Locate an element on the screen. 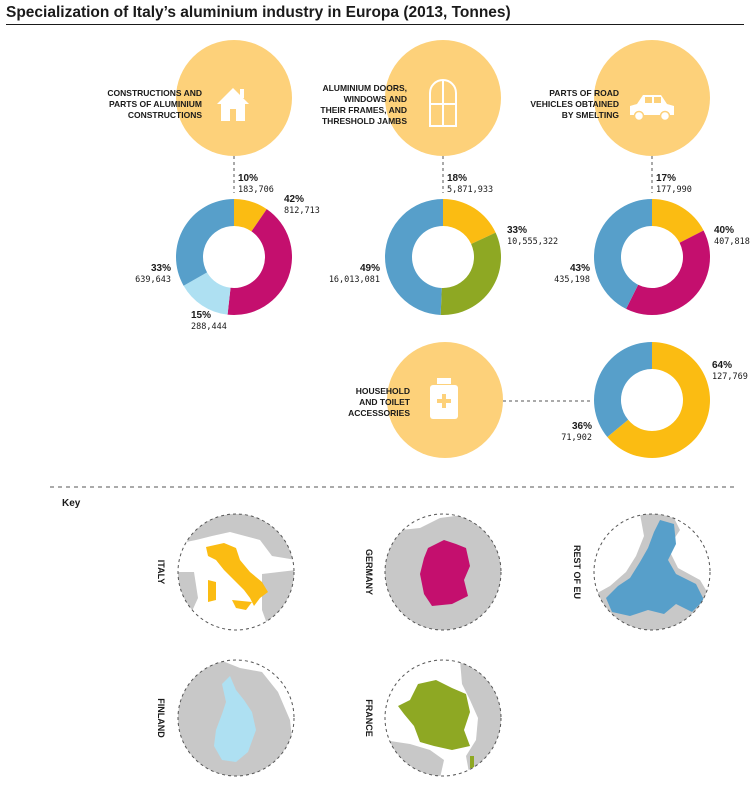  donut-slice-france is located at coordinates (470, 273).